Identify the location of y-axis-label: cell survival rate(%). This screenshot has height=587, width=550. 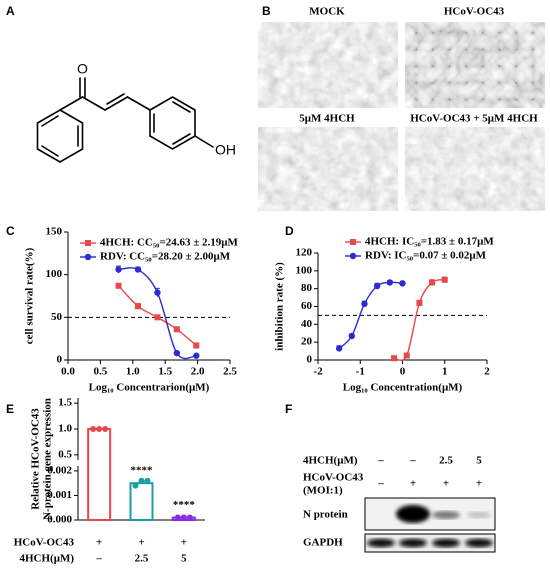
(30, 295).